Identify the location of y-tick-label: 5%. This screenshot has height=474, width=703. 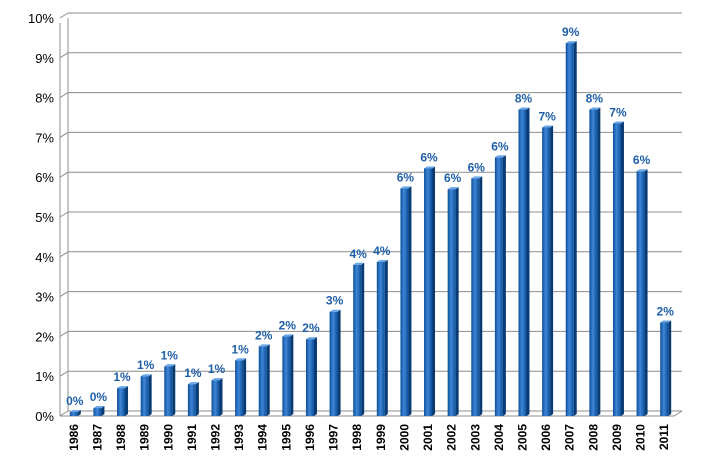
(44, 217).